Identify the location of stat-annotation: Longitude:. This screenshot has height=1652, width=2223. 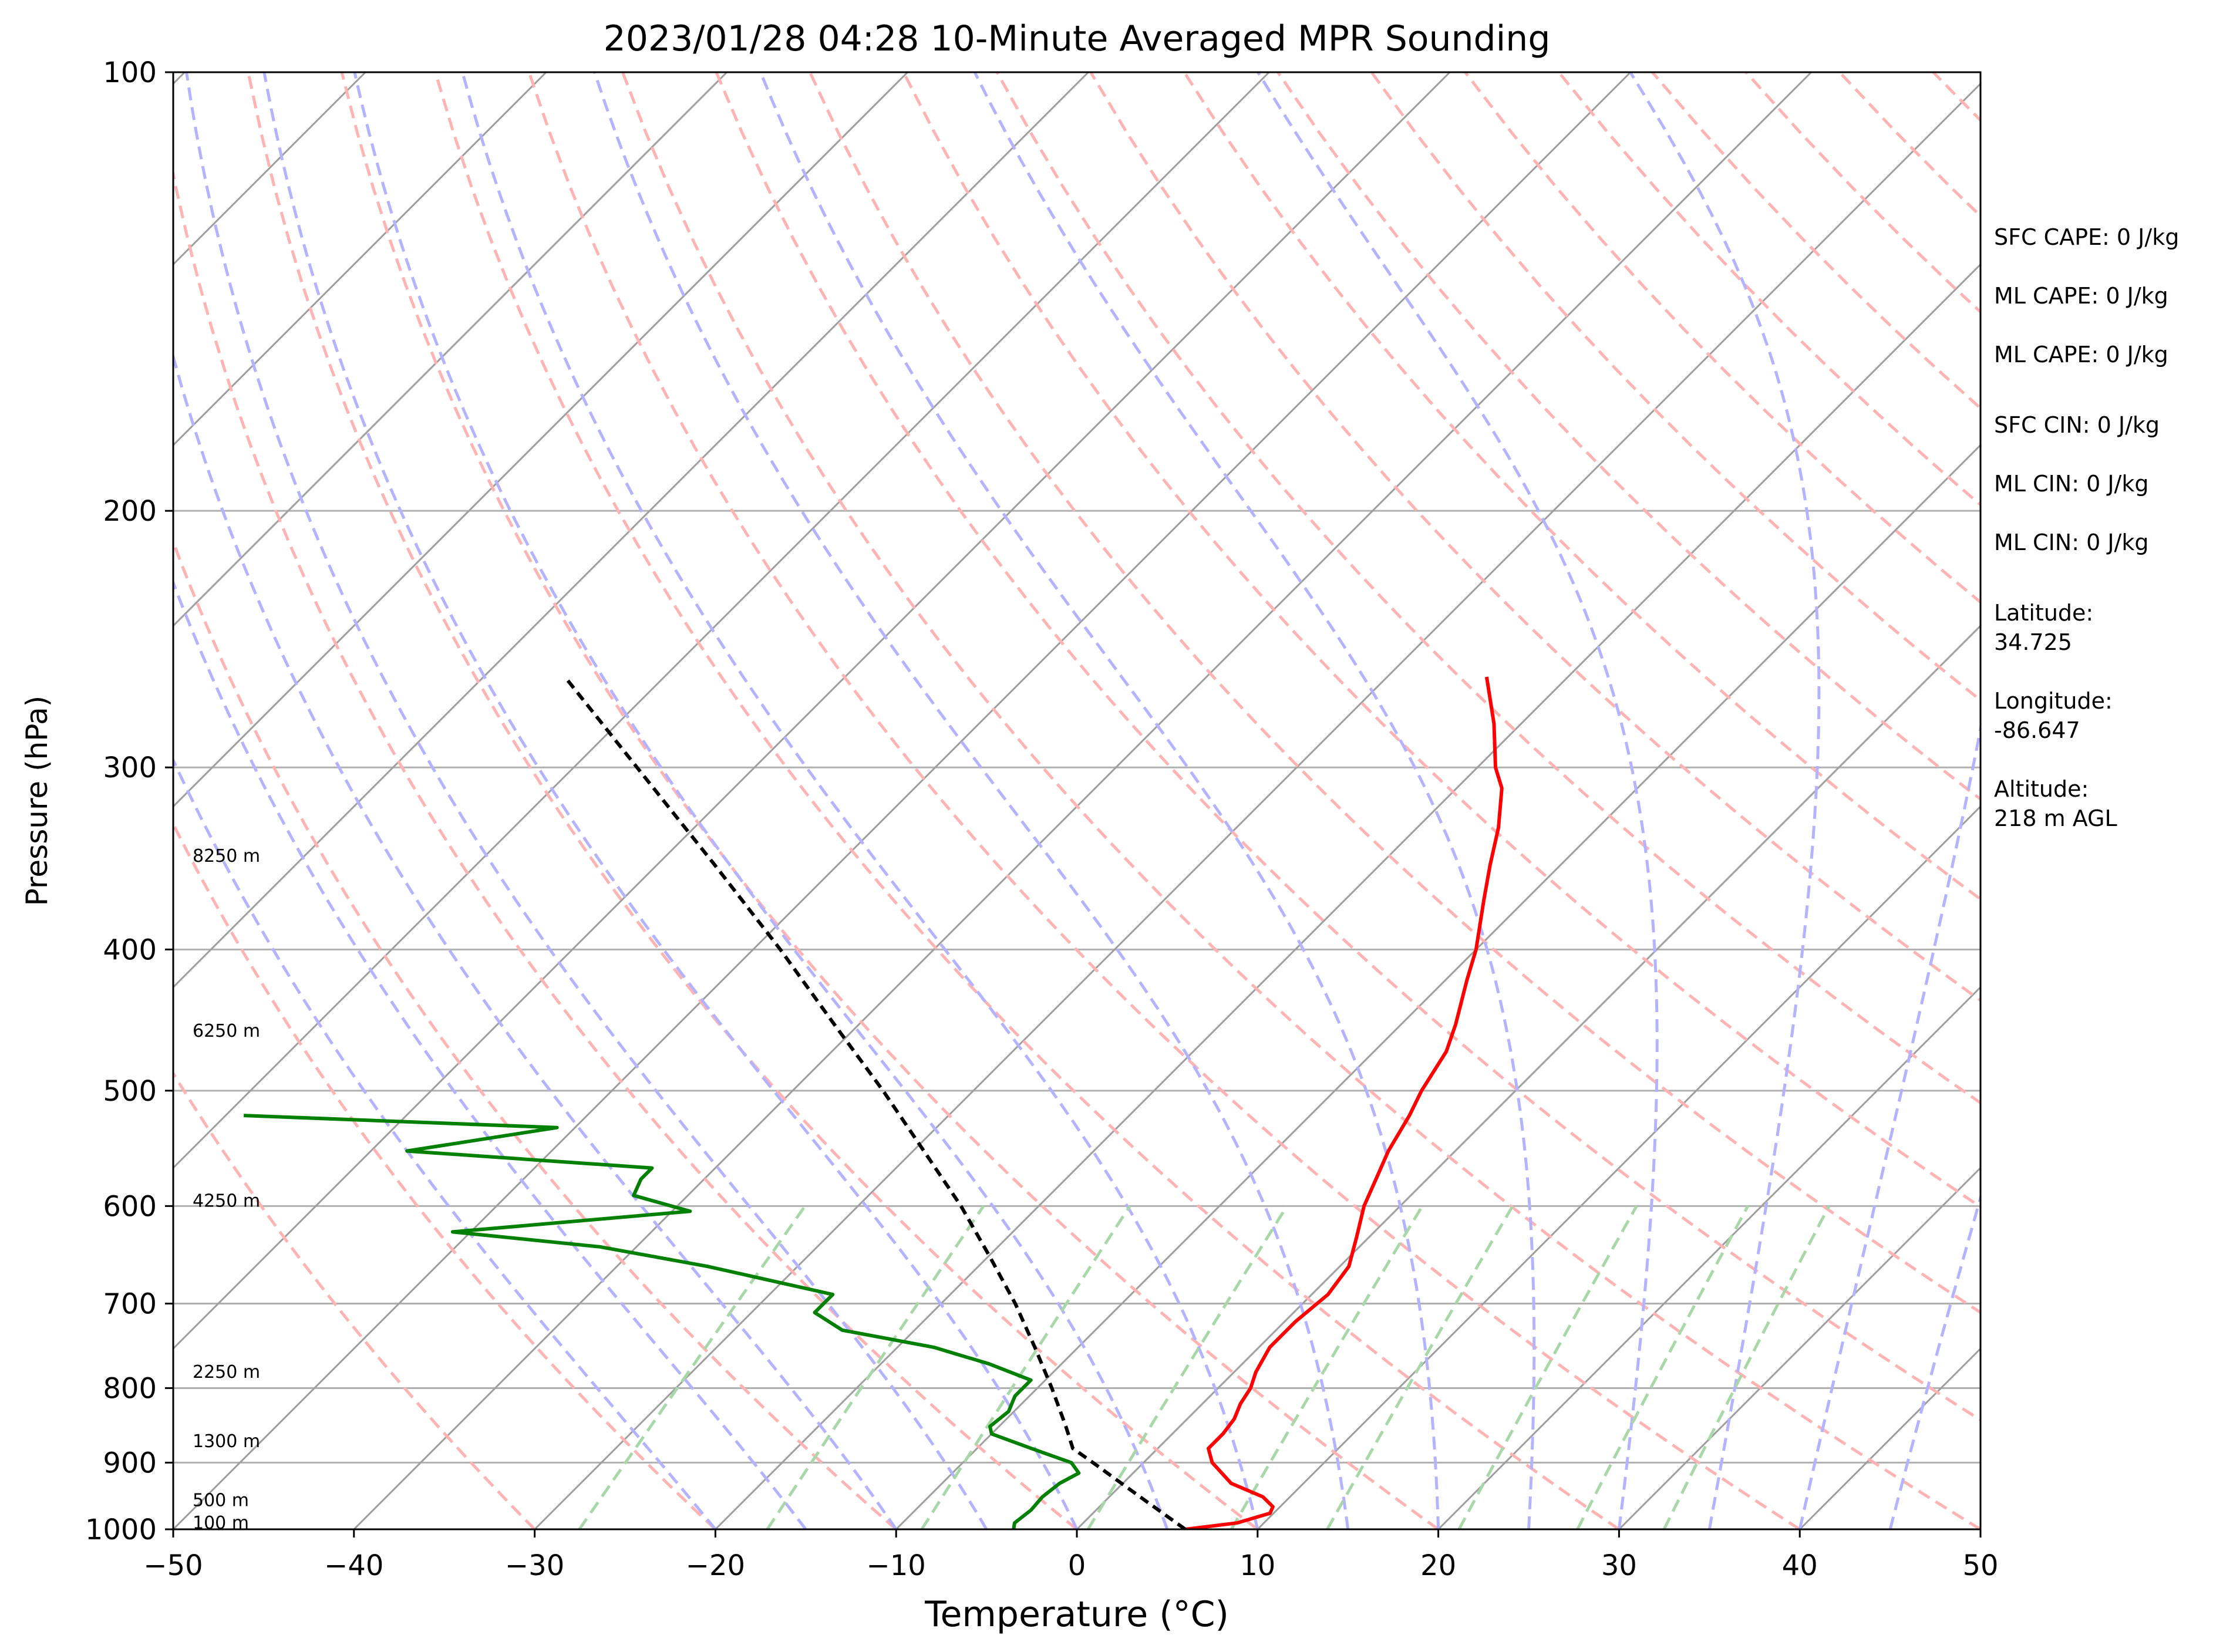
(2053, 701).